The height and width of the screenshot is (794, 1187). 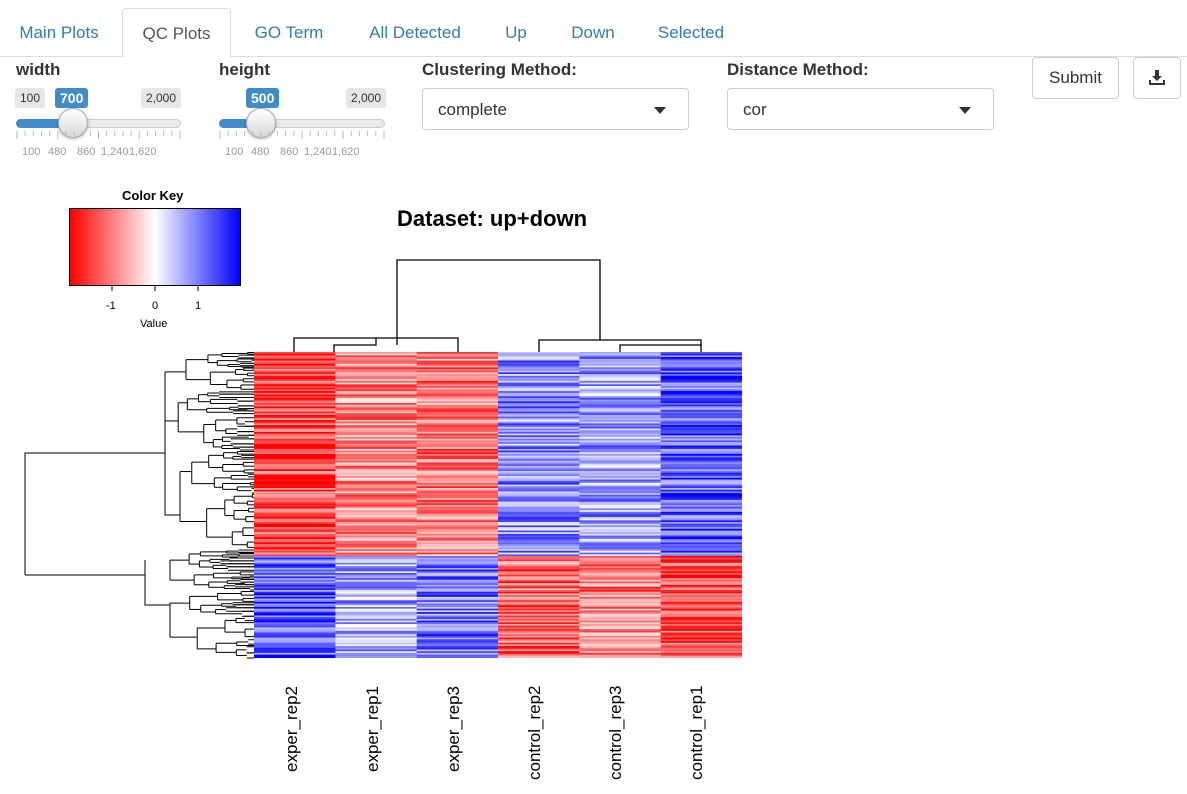 What do you see at coordinates (318, 152) in the screenshot?
I see `height-tick-label: 1,240` at bounding box center [318, 152].